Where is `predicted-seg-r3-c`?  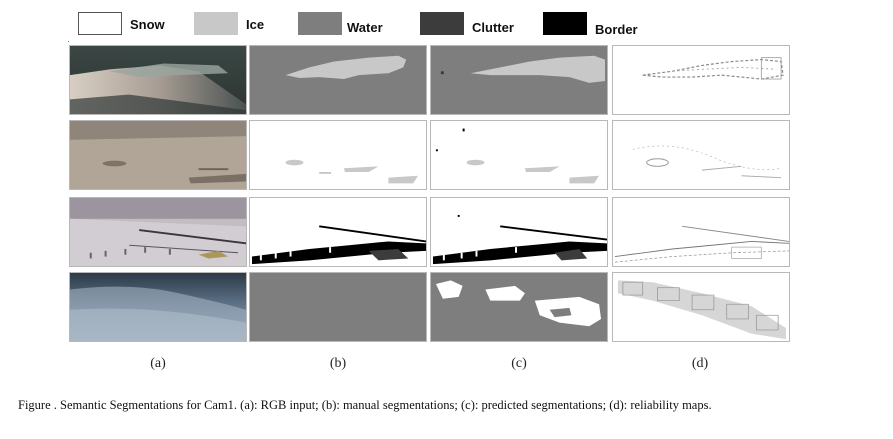
predicted-seg-r3-c is located at coordinates (519, 232).